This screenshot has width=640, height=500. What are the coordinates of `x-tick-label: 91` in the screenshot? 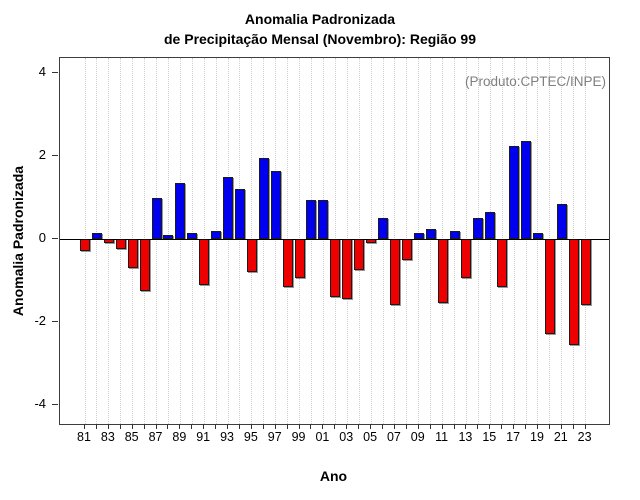 It's located at (203, 437).